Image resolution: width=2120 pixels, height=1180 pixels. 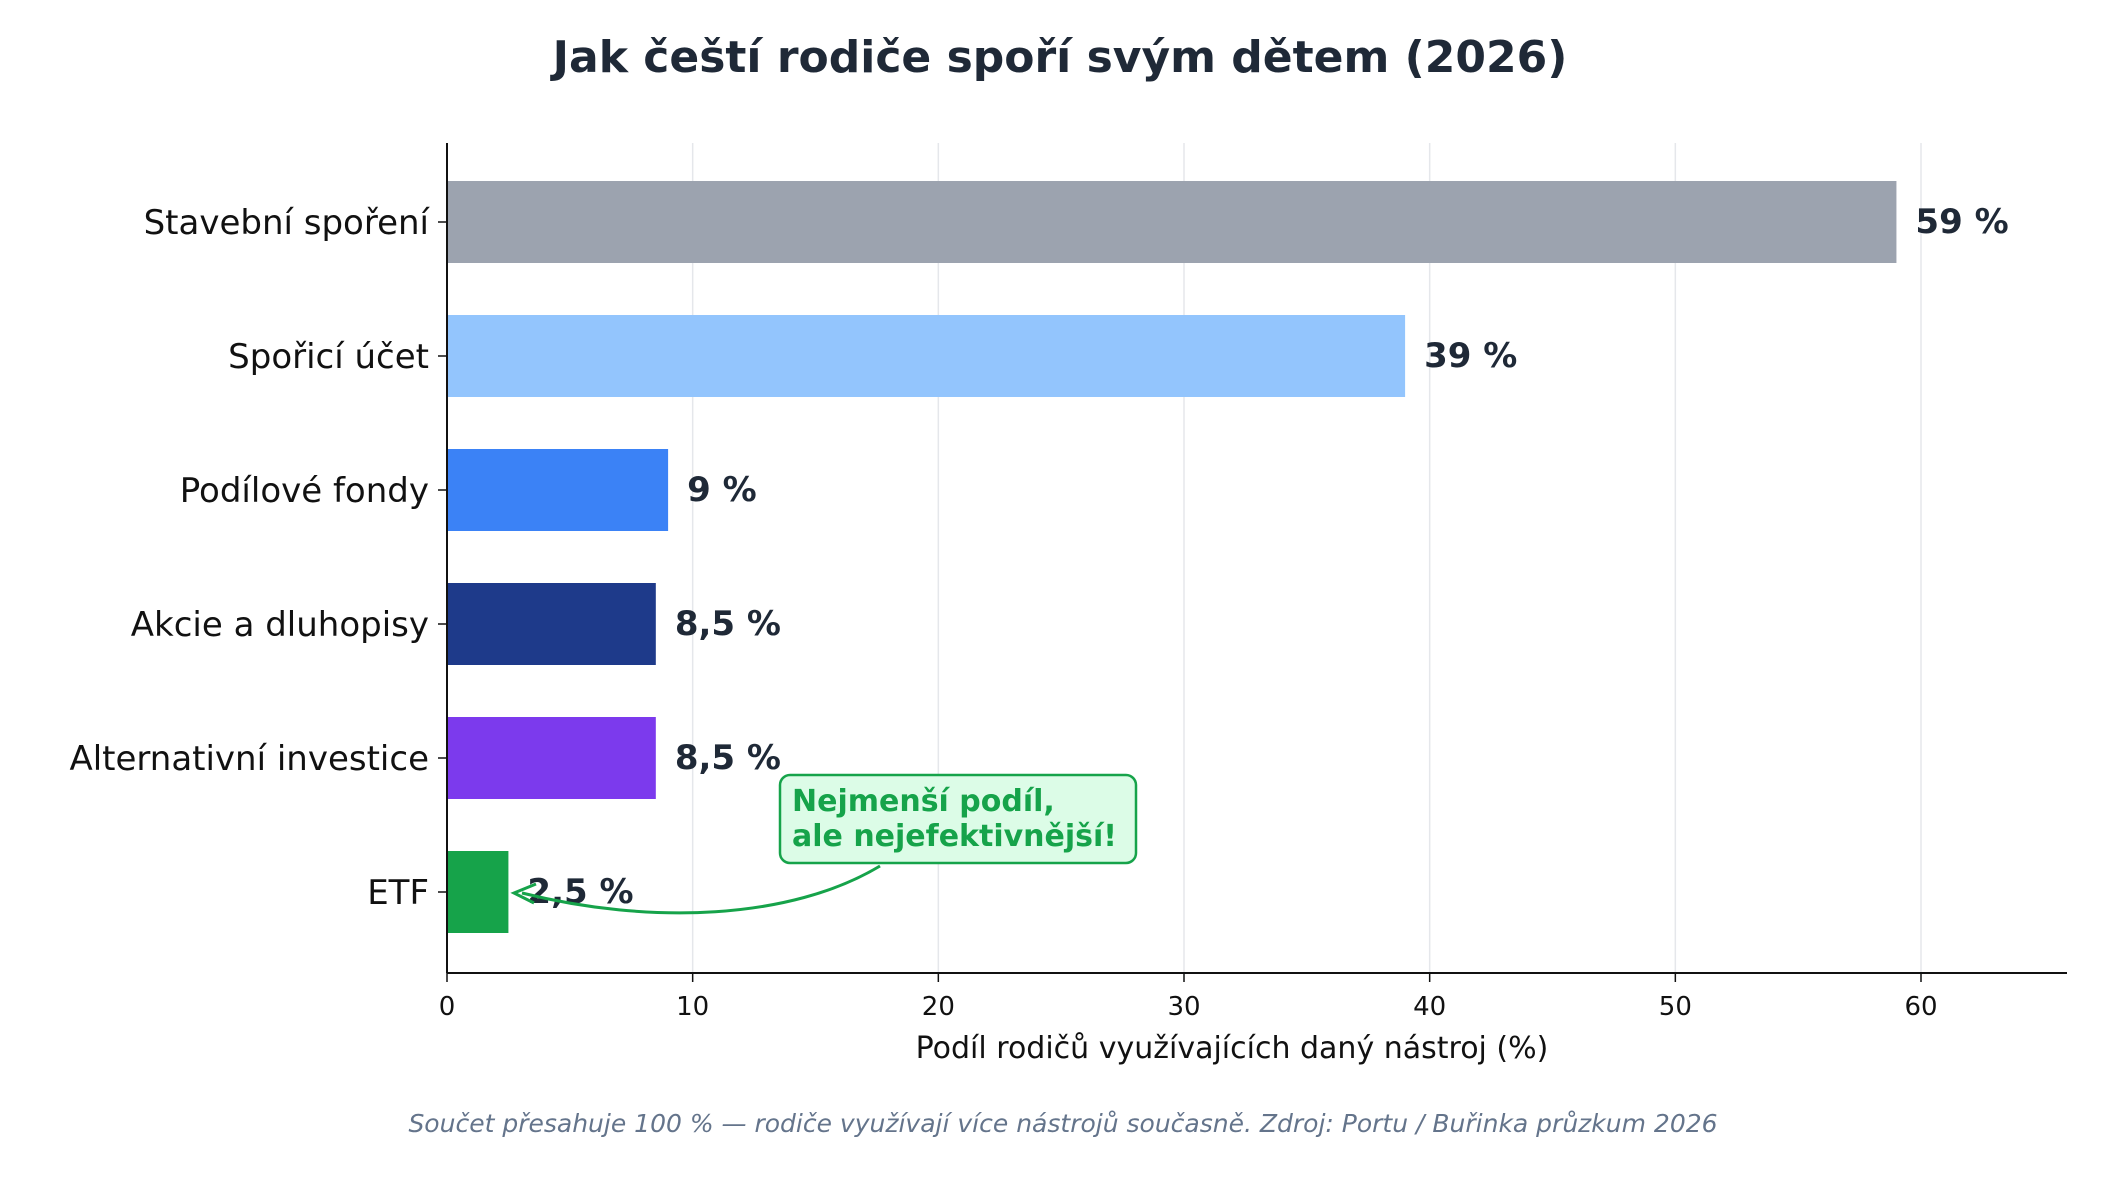 What do you see at coordinates (938, 1007) in the screenshot?
I see `x-tick-label: 20` at bounding box center [938, 1007].